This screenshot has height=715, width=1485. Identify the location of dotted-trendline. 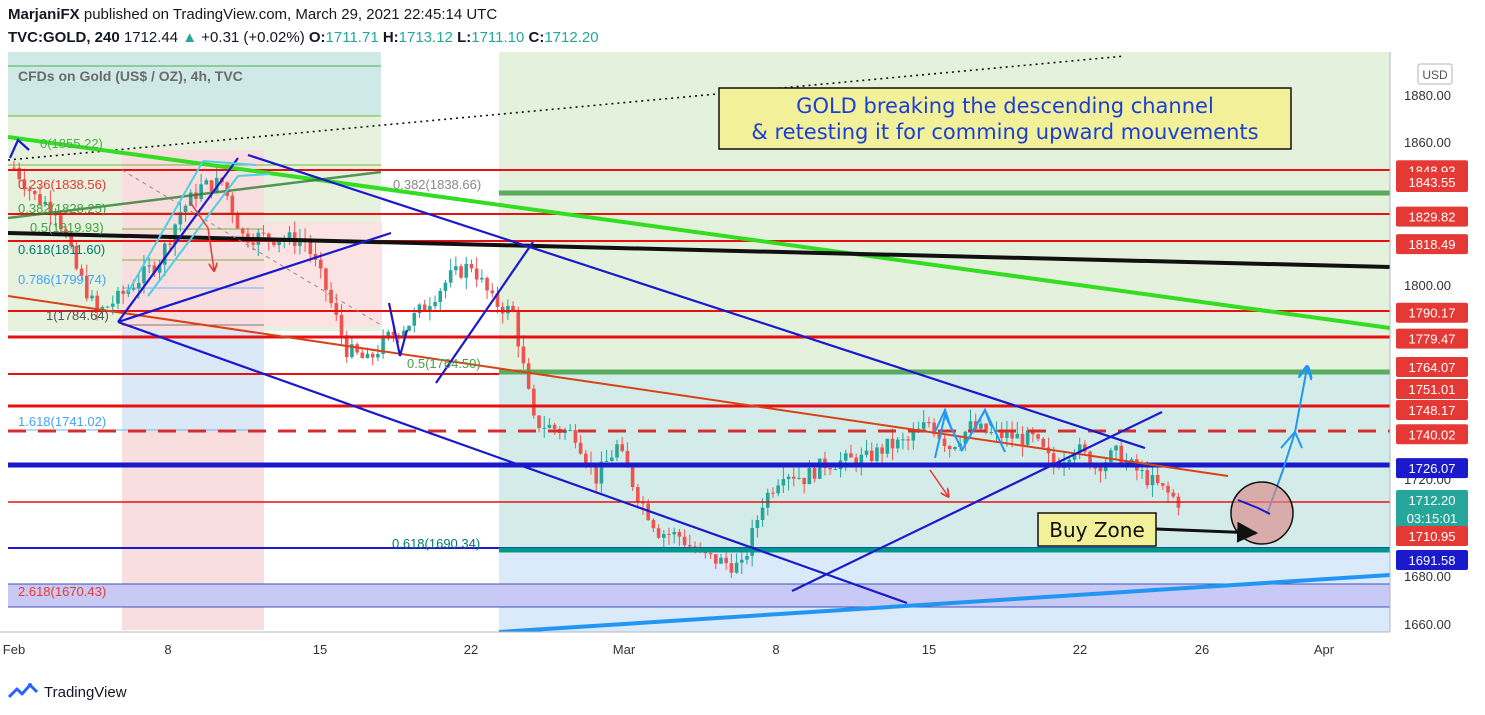
(567, 108).